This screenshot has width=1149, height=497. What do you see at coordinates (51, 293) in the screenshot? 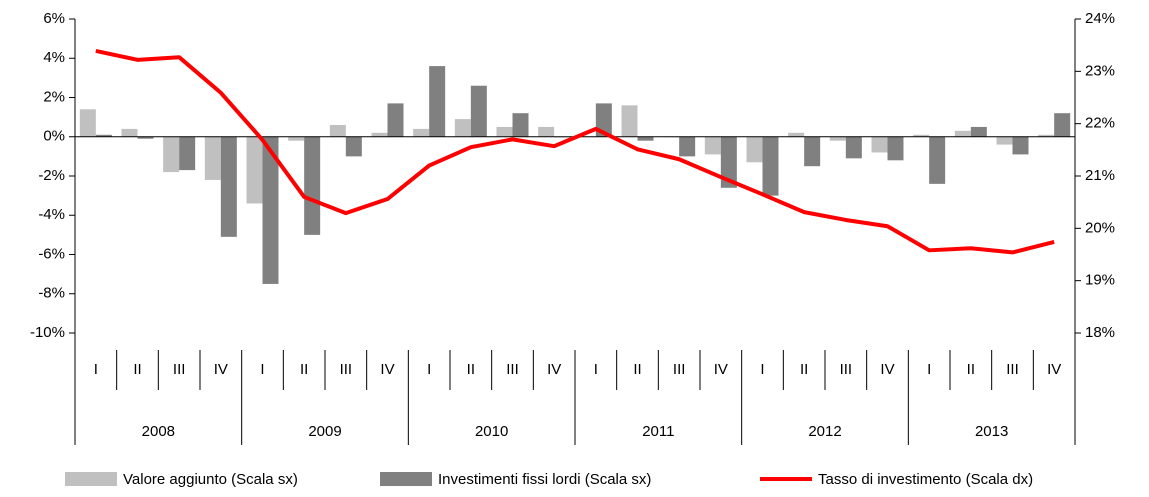
I see `y-tick-label: -8%` at bounding box center [51, 293].